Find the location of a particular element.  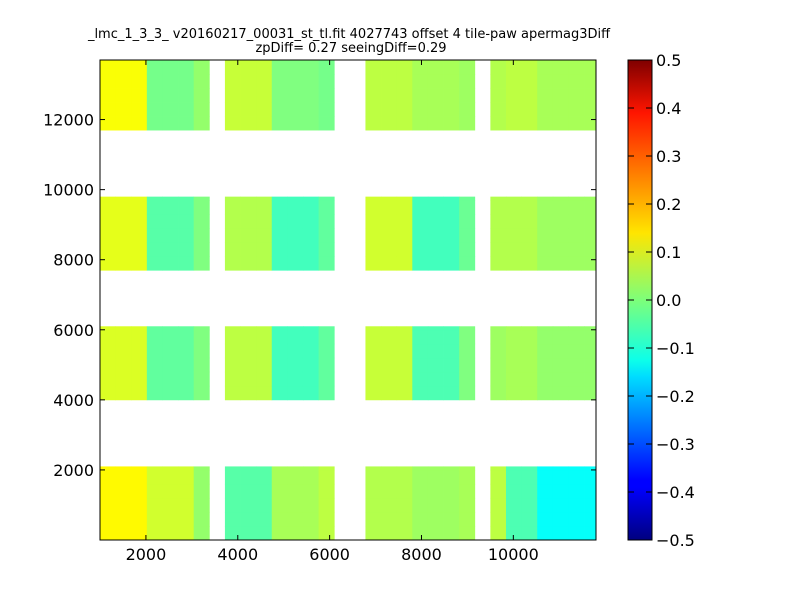

colorbar-tick-label: 0.1 is located at coordinates (668, 252).